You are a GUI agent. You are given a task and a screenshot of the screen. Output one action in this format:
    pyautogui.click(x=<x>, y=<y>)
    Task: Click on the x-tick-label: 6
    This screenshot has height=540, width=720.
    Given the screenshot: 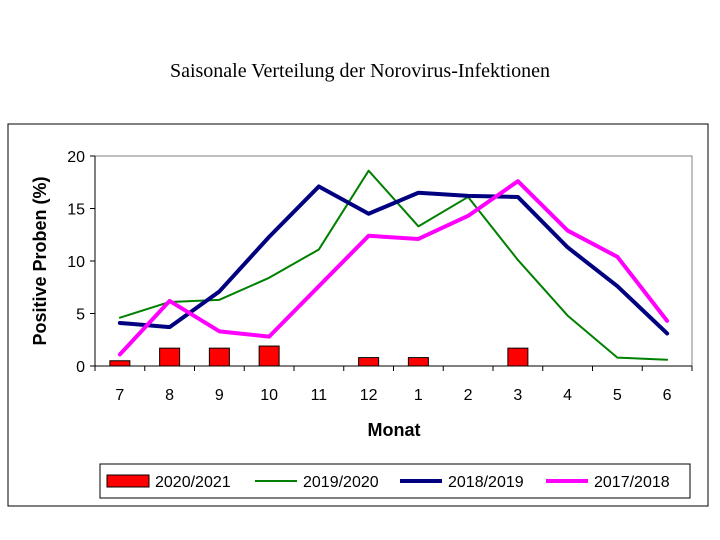 What is the action you would take?
    pyautogui.click(x=667, y=395)
    